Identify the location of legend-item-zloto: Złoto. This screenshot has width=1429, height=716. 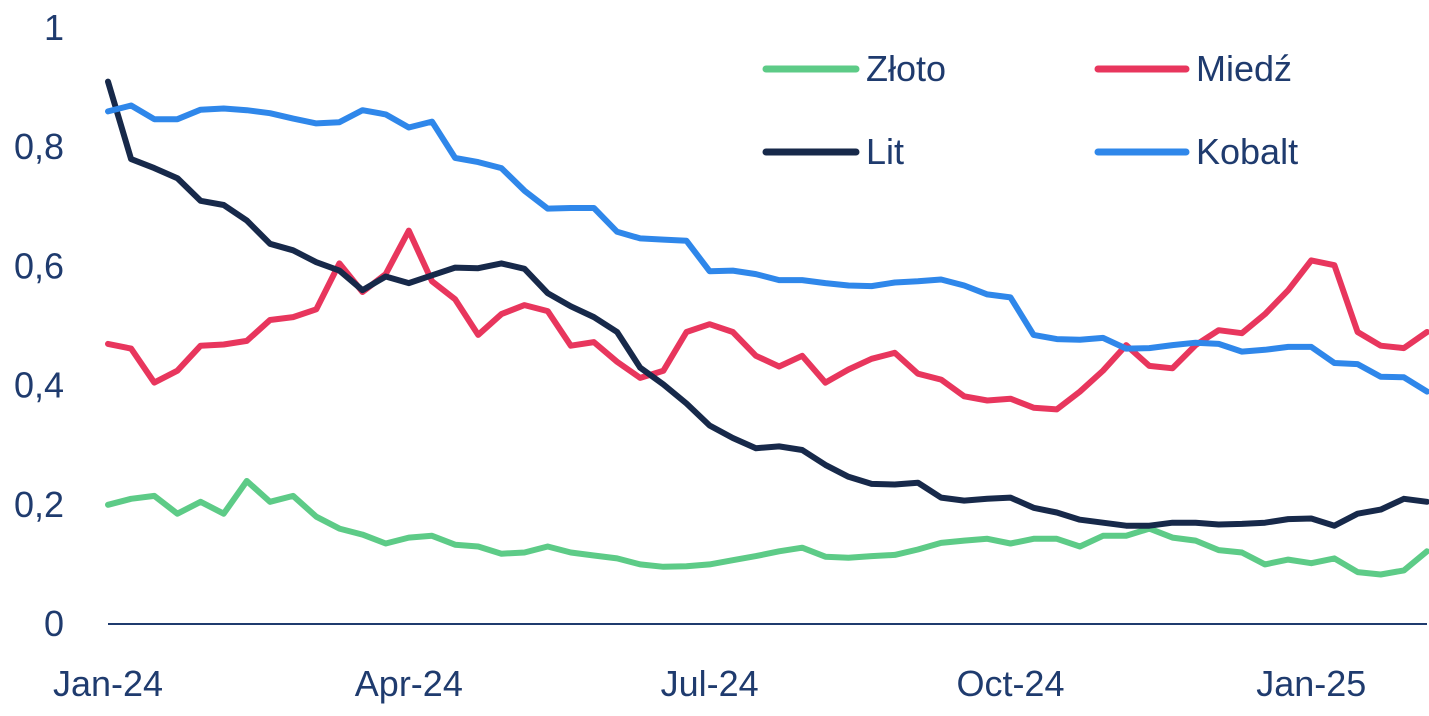
(854, 68).